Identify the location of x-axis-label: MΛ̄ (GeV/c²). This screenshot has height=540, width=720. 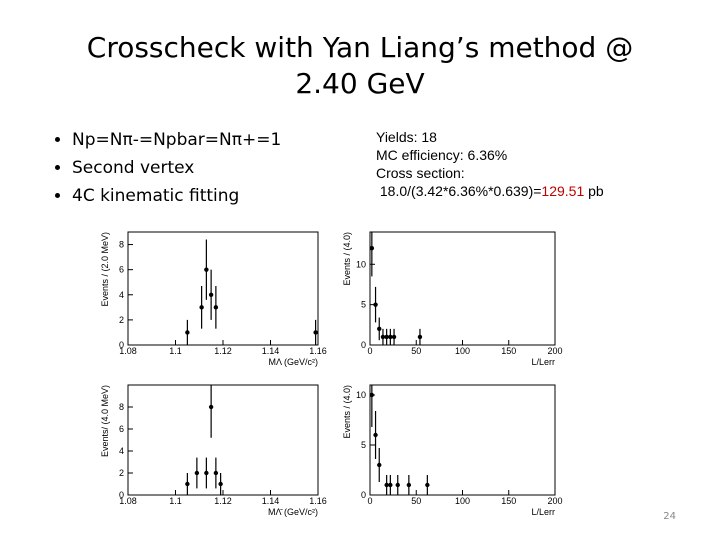
(293, 512).